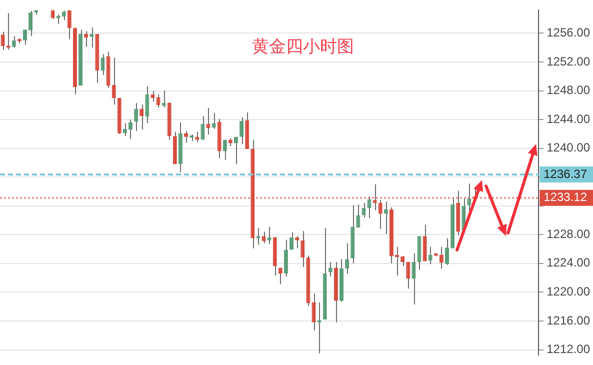  Describe the element at coordinates (568, 233) in the screenshot. I see `y-tick-label: 1228.00` at that location.